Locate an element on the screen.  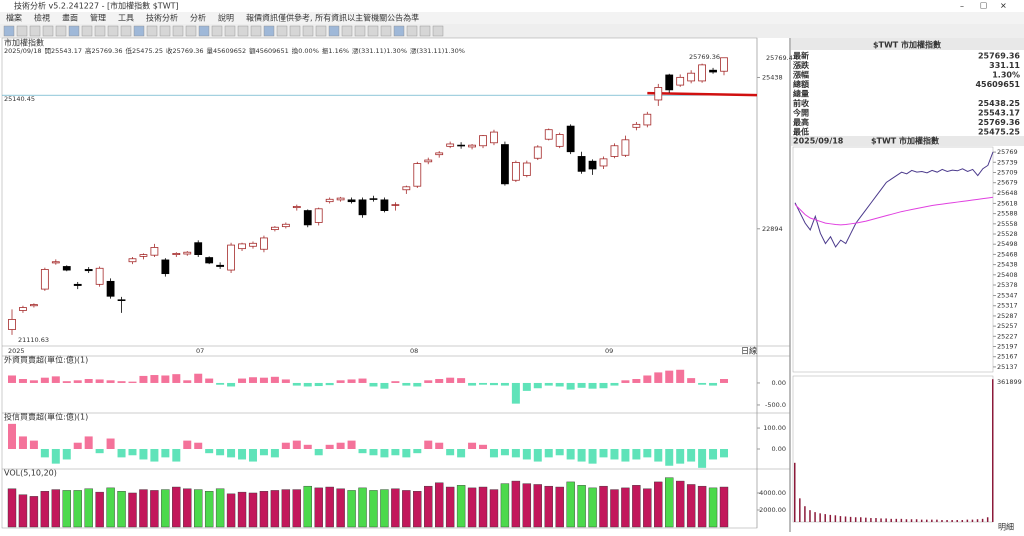
close-button: ✕ is located at coordinates (1003, 6).